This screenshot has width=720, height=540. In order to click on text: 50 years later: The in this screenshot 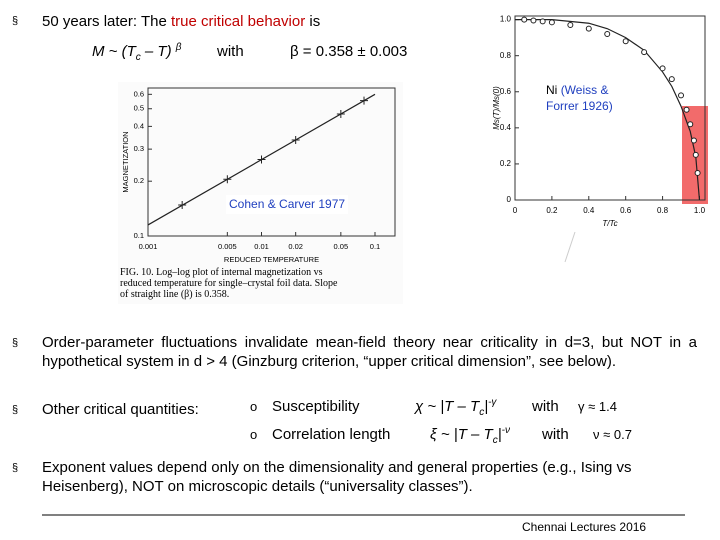, I will do `click(106, 21)`.